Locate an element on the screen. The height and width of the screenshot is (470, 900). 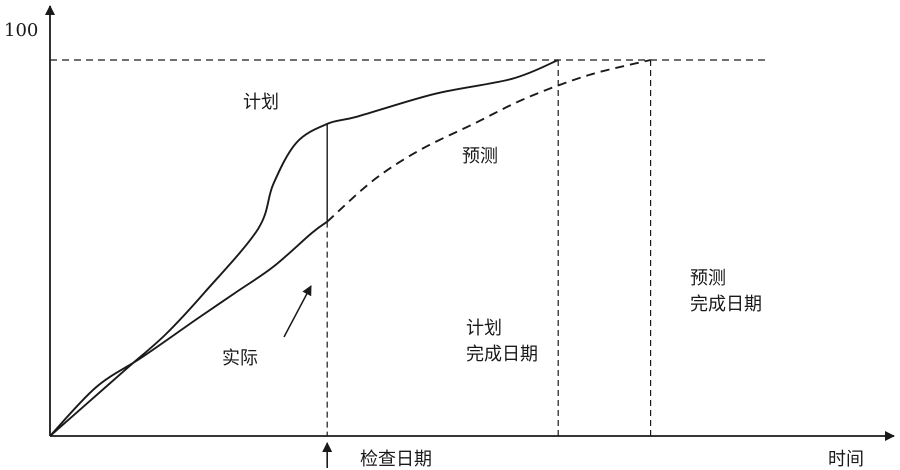
plan-completion-label-line2: 完成日期 is located at coordinates (502, 354).